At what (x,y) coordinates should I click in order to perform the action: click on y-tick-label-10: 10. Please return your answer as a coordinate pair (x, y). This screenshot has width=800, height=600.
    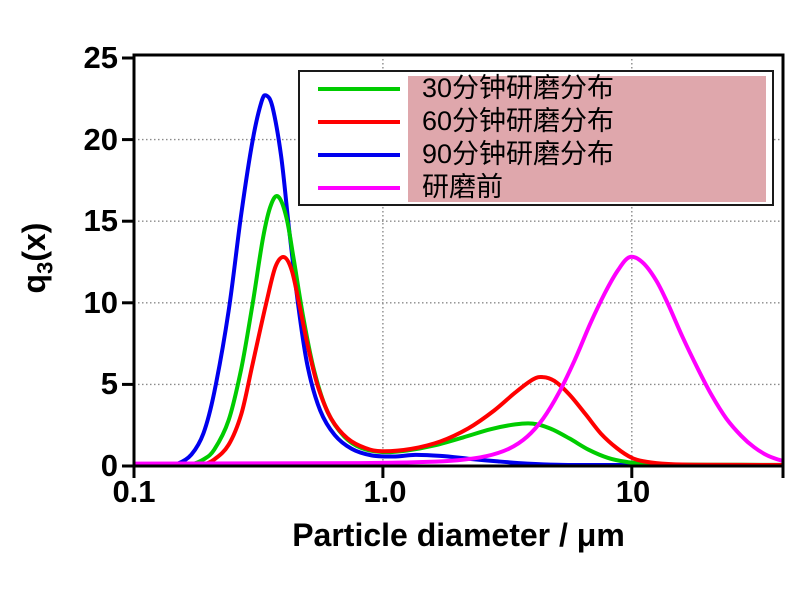
    Looking at the image, I should click on (100, 302).